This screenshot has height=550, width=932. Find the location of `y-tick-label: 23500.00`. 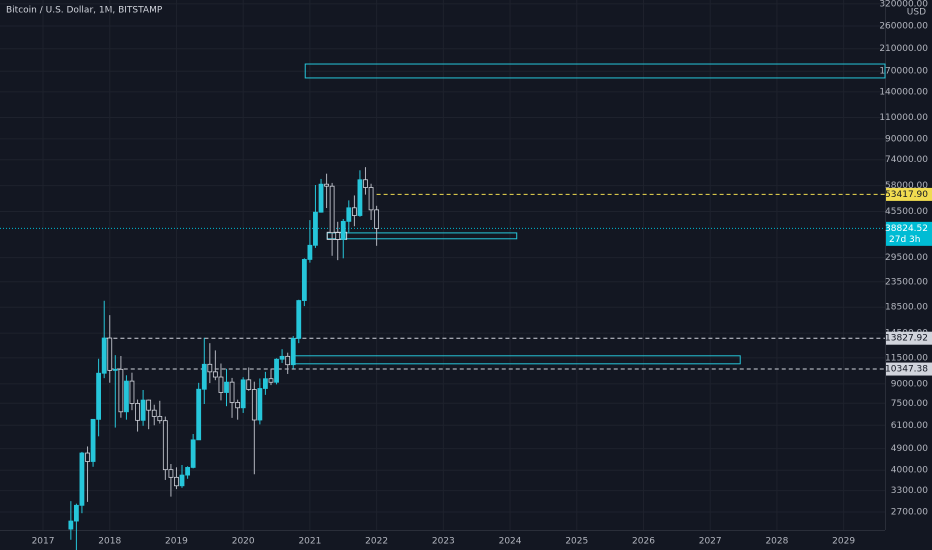

y-tick-label: 23500.00 is located at coordinates (906, 282).